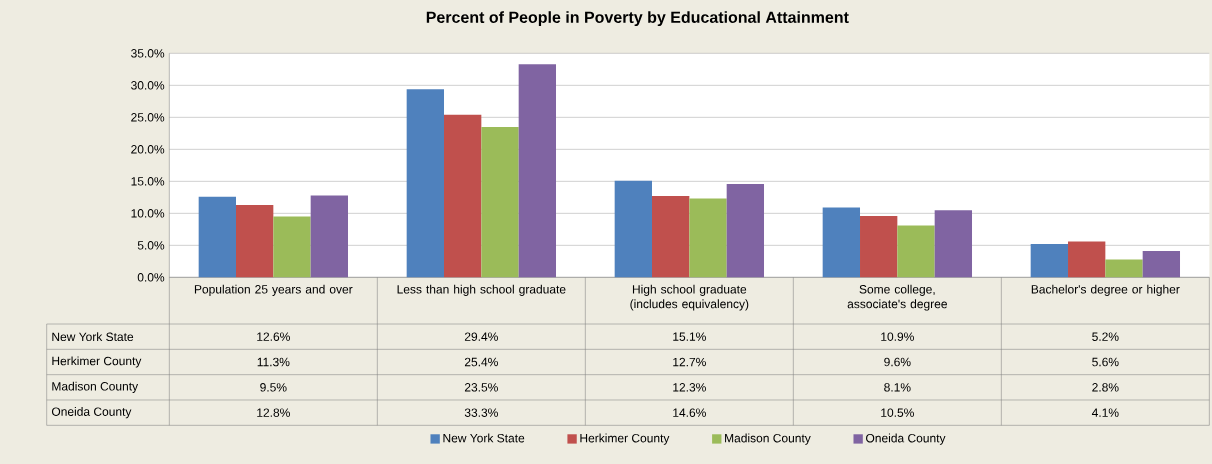 This screenshot has height=464, width=1212. Describe the element at coordinates (273, 387) in the screenshot. I see `data-label: 9.5%` at that location.